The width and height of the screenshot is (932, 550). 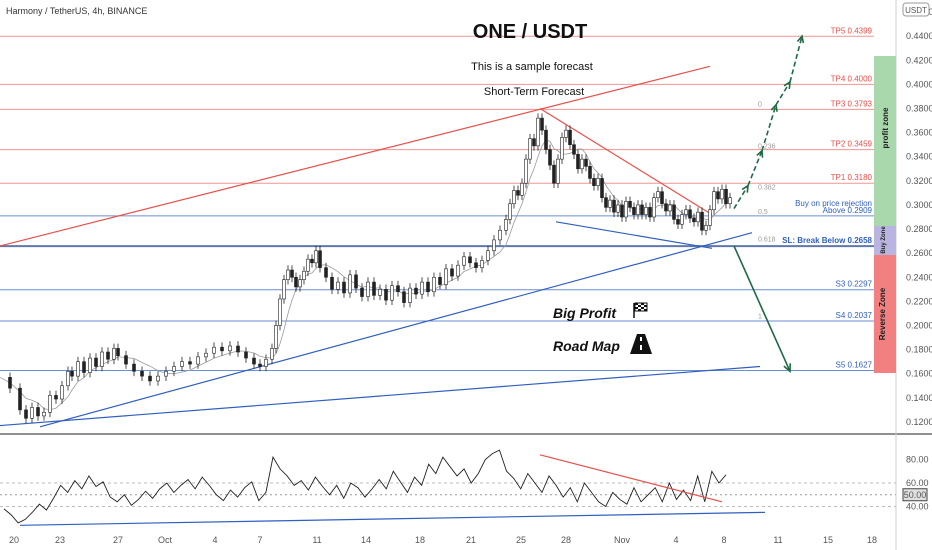 I want to click on brand-big-profit: Big Profit, so click(x=585, y=313).